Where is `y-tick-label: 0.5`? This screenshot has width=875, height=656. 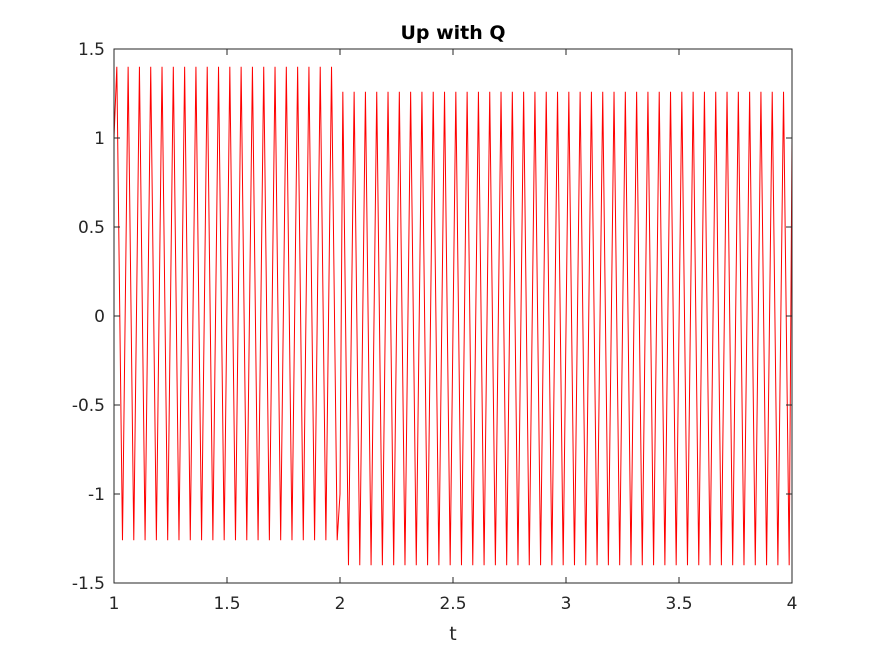
y-tick-label: 0.5 is located at coordinates (91, 228).